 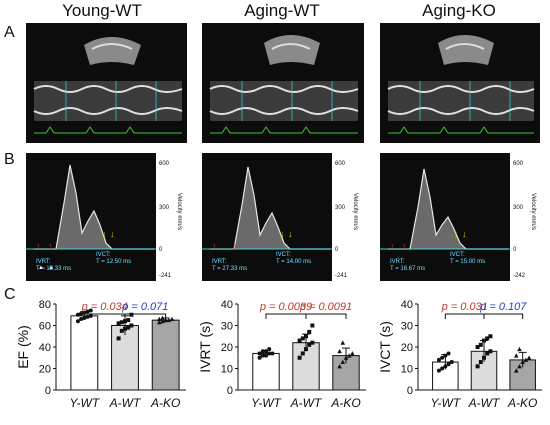 I want to click on axis-zero: 0, so click(x=337, y=250).